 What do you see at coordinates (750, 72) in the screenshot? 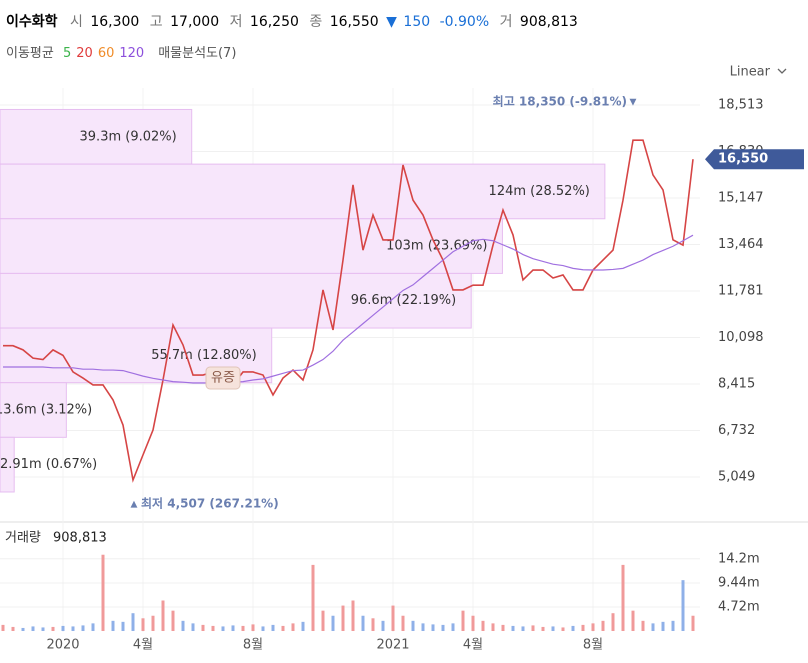
I see `scale-selector: Linear` at bounding box center [750, 72].